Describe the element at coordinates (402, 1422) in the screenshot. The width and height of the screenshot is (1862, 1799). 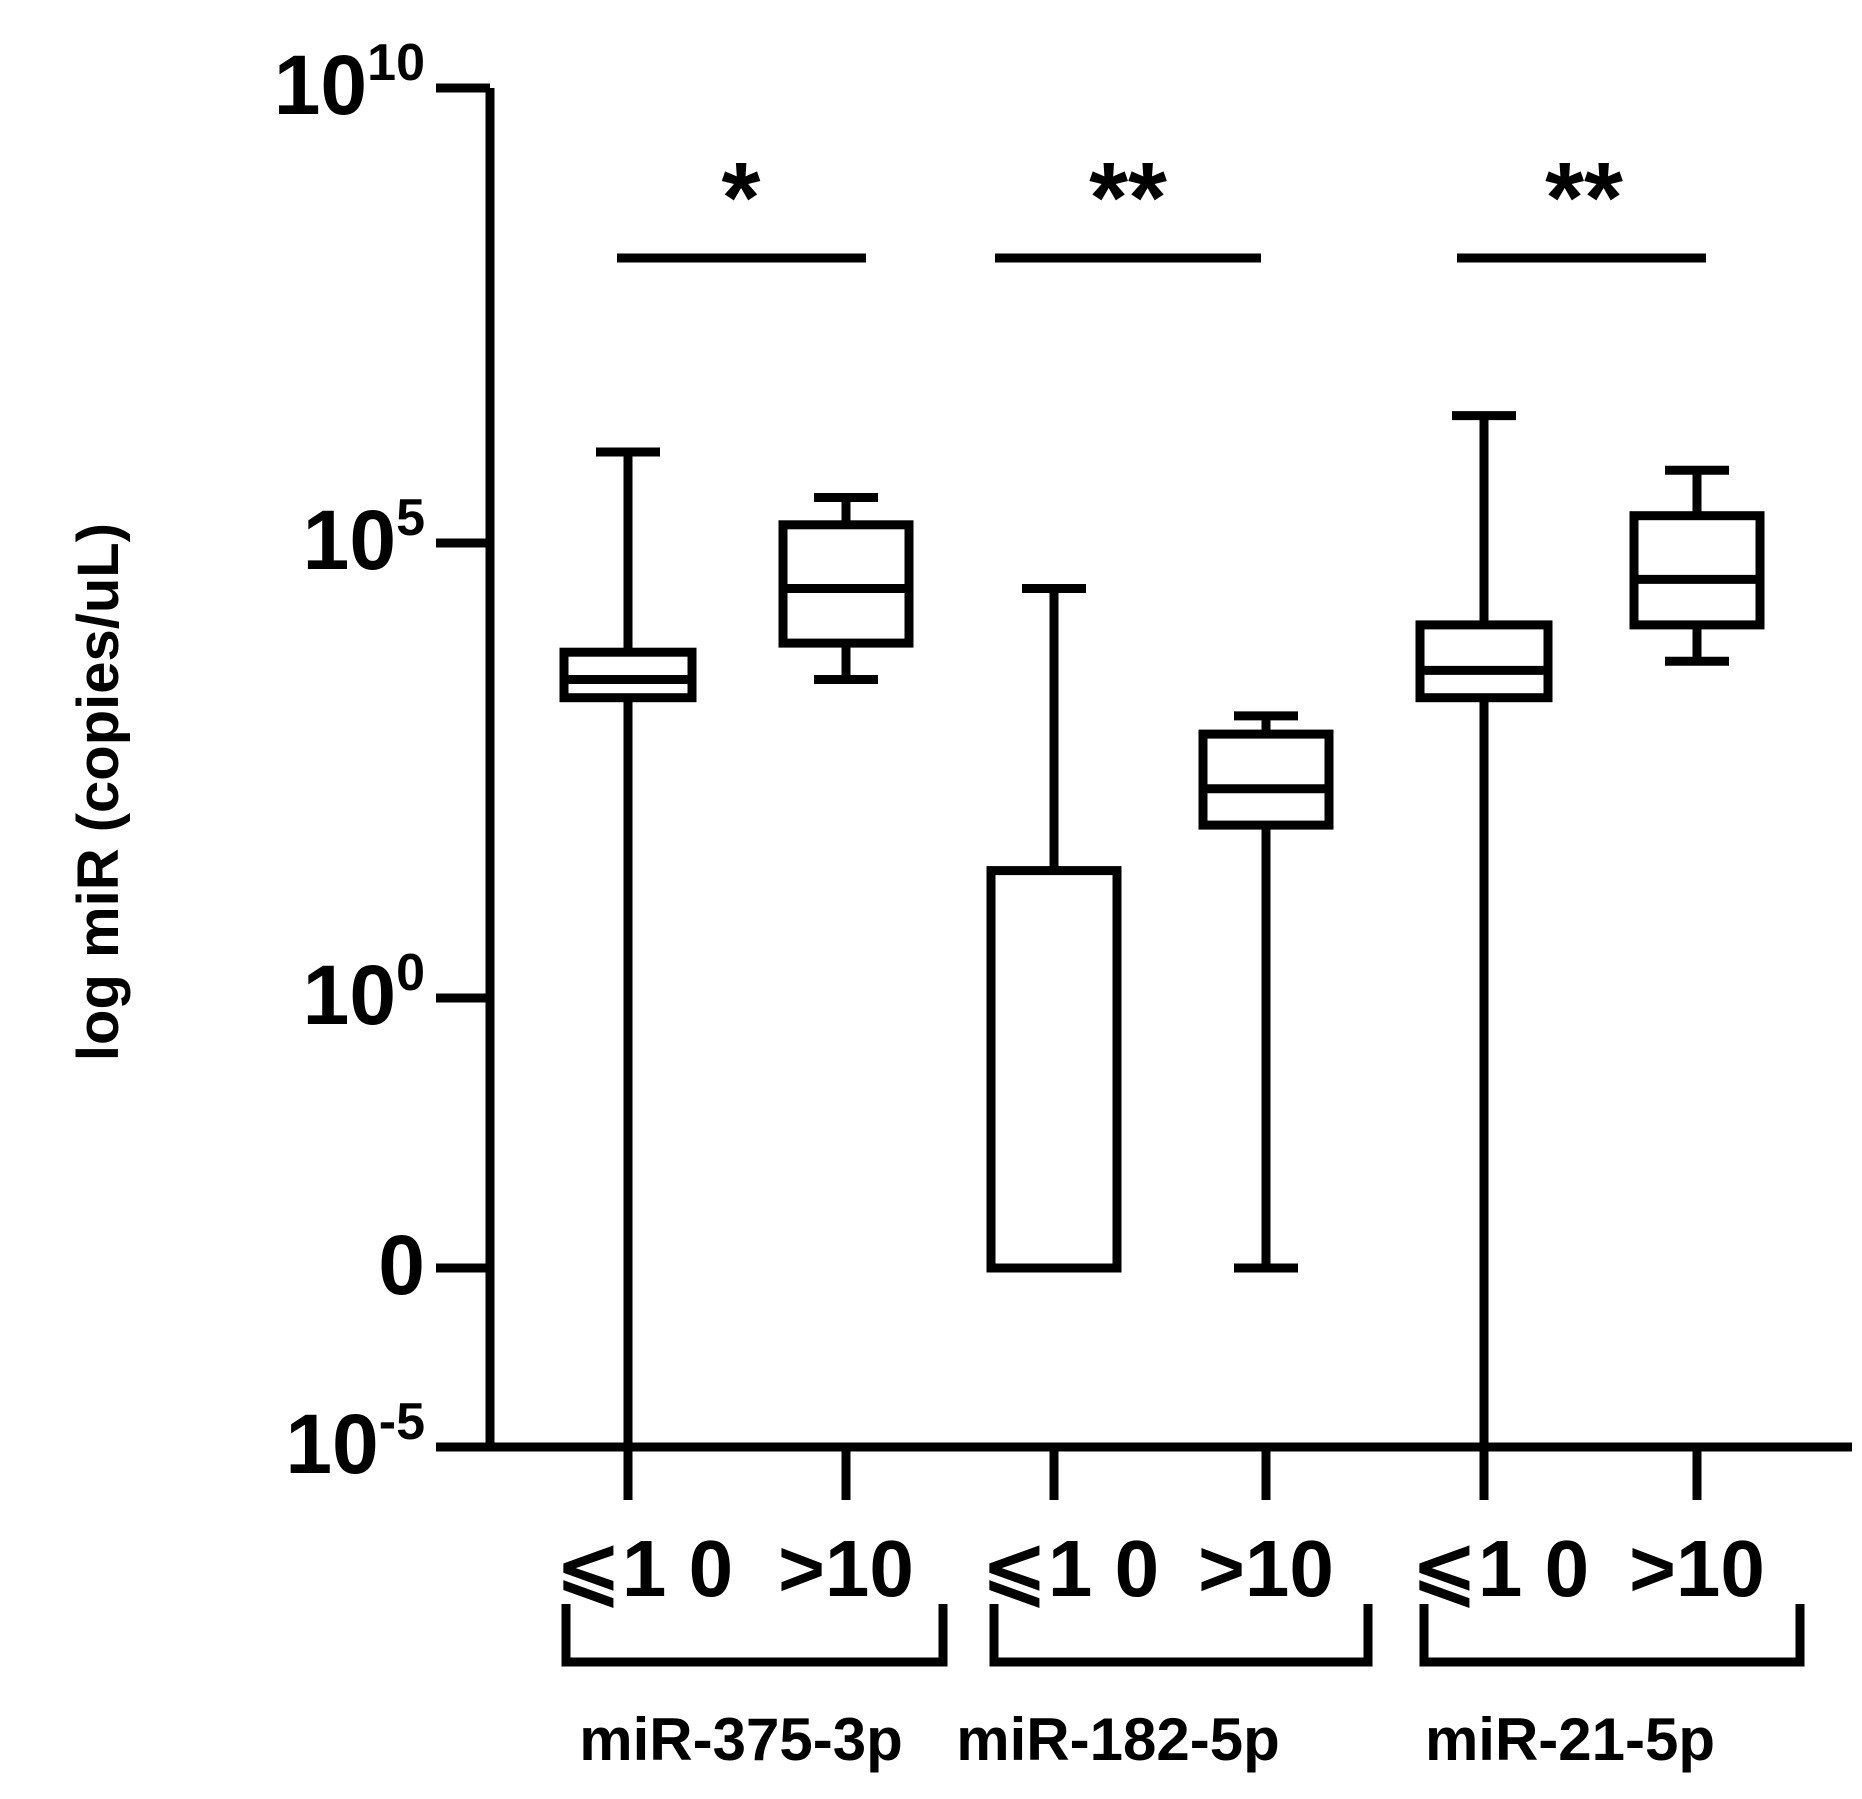
I see `y-tick-exponent: -5` at that location.